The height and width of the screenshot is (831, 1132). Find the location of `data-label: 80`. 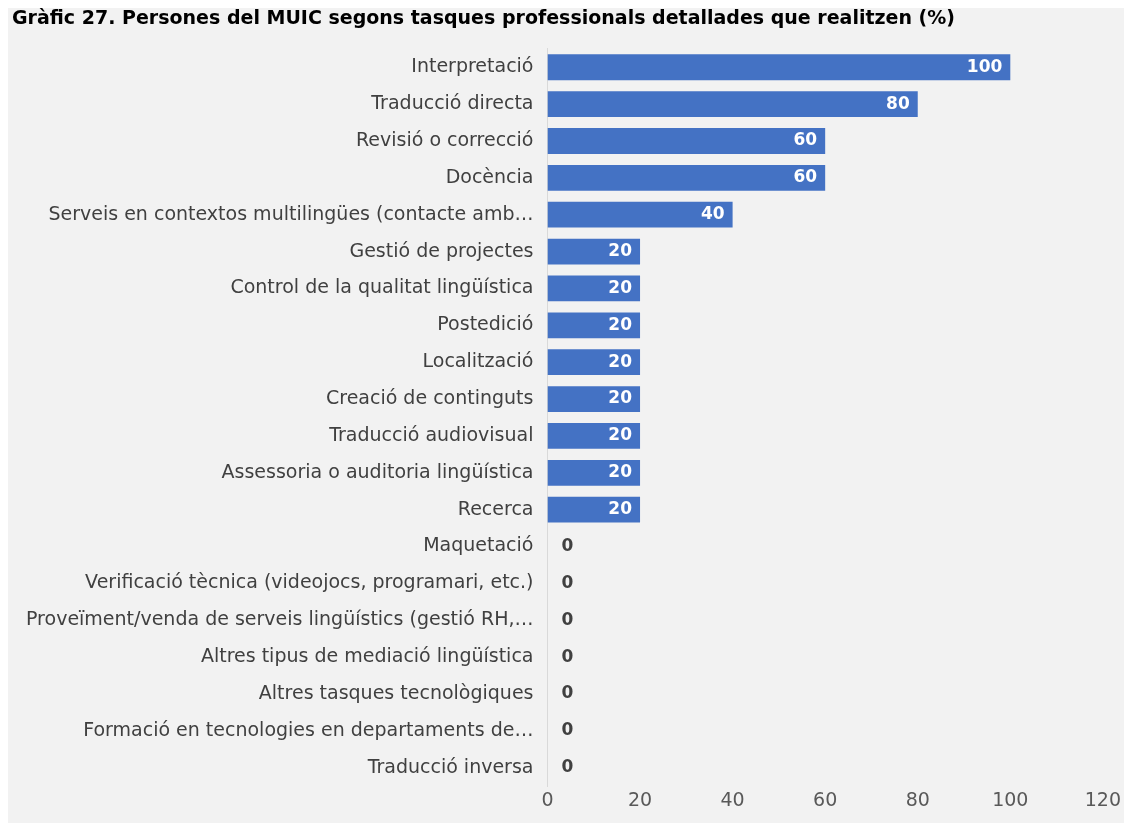

data-label: 80 is located at coordinates (898, 102).